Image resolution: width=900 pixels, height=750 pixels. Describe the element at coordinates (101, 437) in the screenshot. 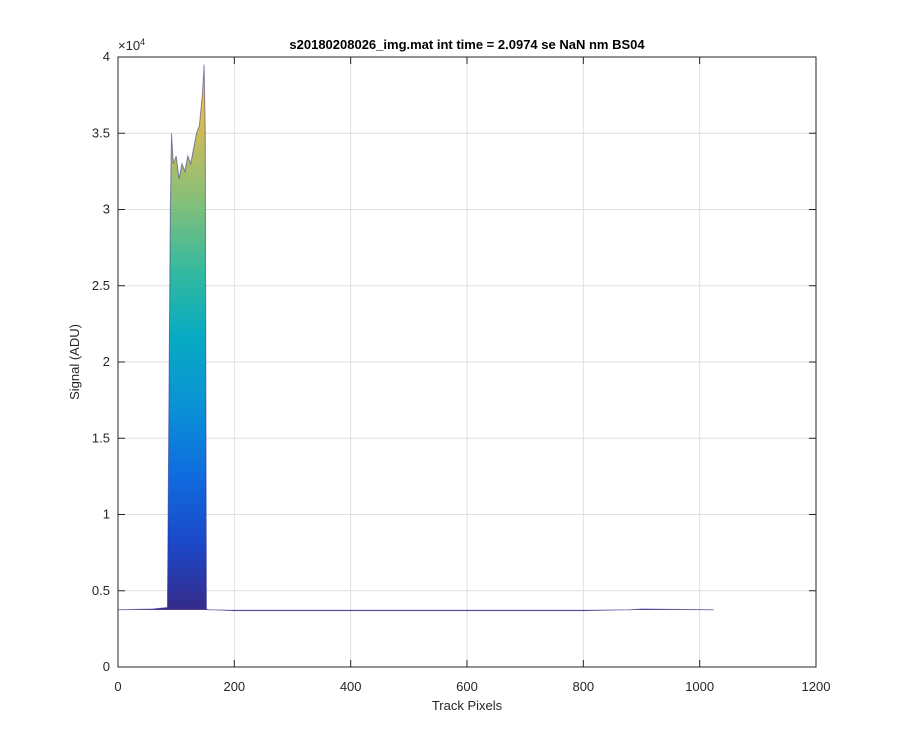

I see `y-tick-label: 1.5` at that location.